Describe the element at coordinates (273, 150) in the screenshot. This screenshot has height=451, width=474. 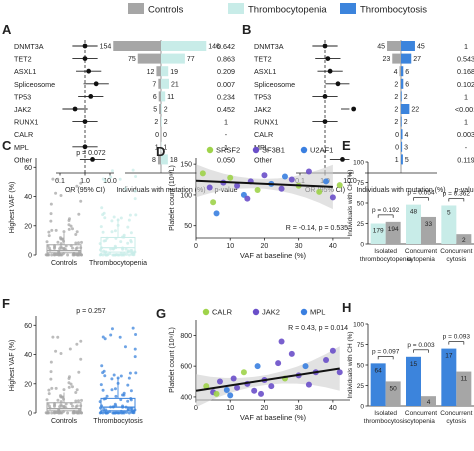
I see `legend-label-sf3b1: SF3B1` at that location.